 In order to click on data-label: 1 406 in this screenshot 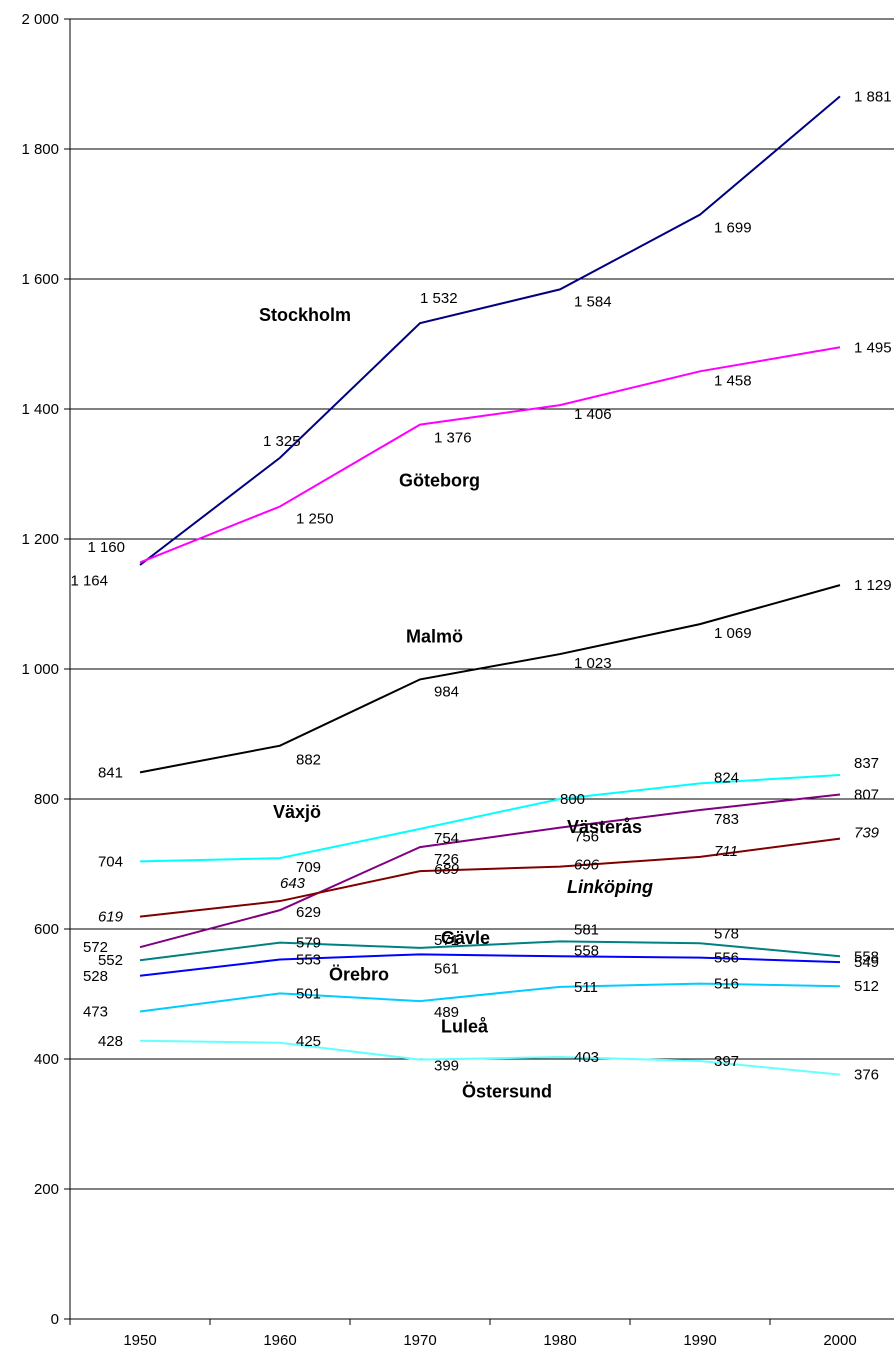, I will do `click(593, 414)`.